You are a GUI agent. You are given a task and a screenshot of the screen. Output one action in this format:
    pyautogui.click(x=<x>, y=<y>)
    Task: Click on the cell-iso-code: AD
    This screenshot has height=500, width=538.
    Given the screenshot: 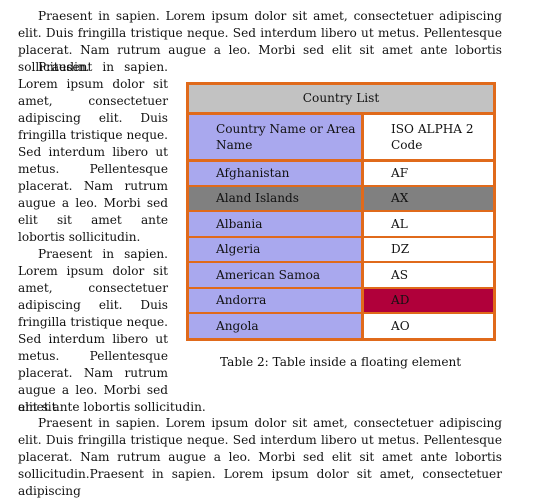 What is the action you would take?
    pyautogui.click(x=428, y=300)
    